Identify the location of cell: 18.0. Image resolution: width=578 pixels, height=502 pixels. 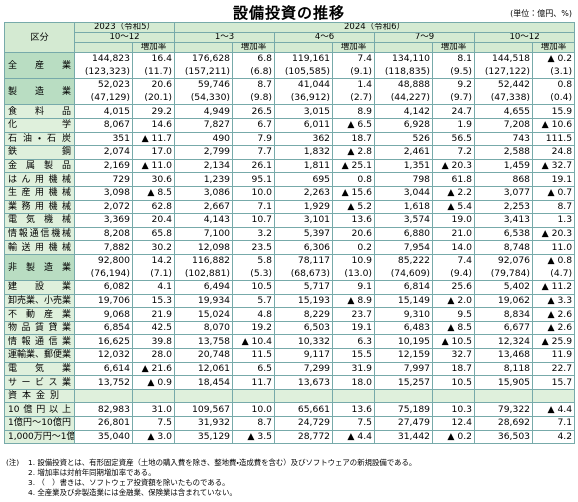
(354, 382).